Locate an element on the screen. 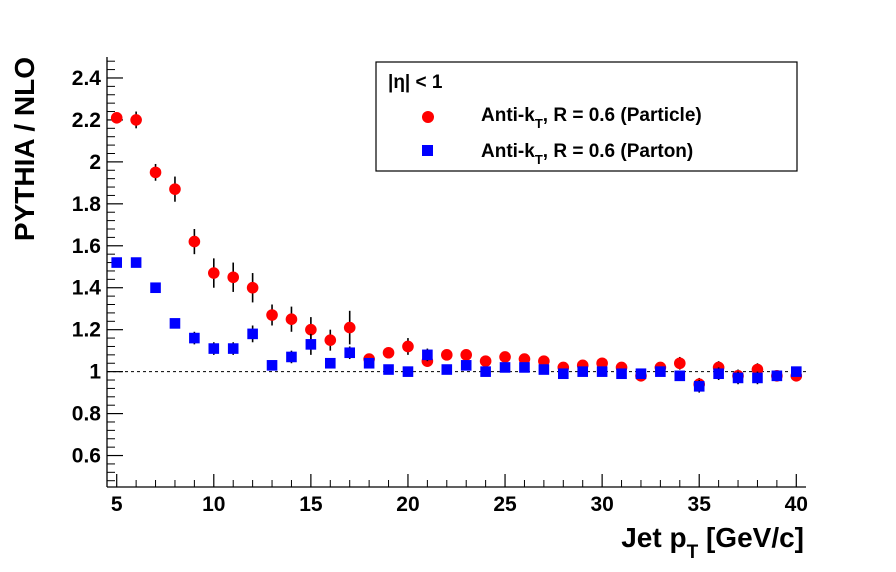 The height and width of the screenshot is (572, 896). y-tick-label: 1.2 is located at coordinates (86, 330).